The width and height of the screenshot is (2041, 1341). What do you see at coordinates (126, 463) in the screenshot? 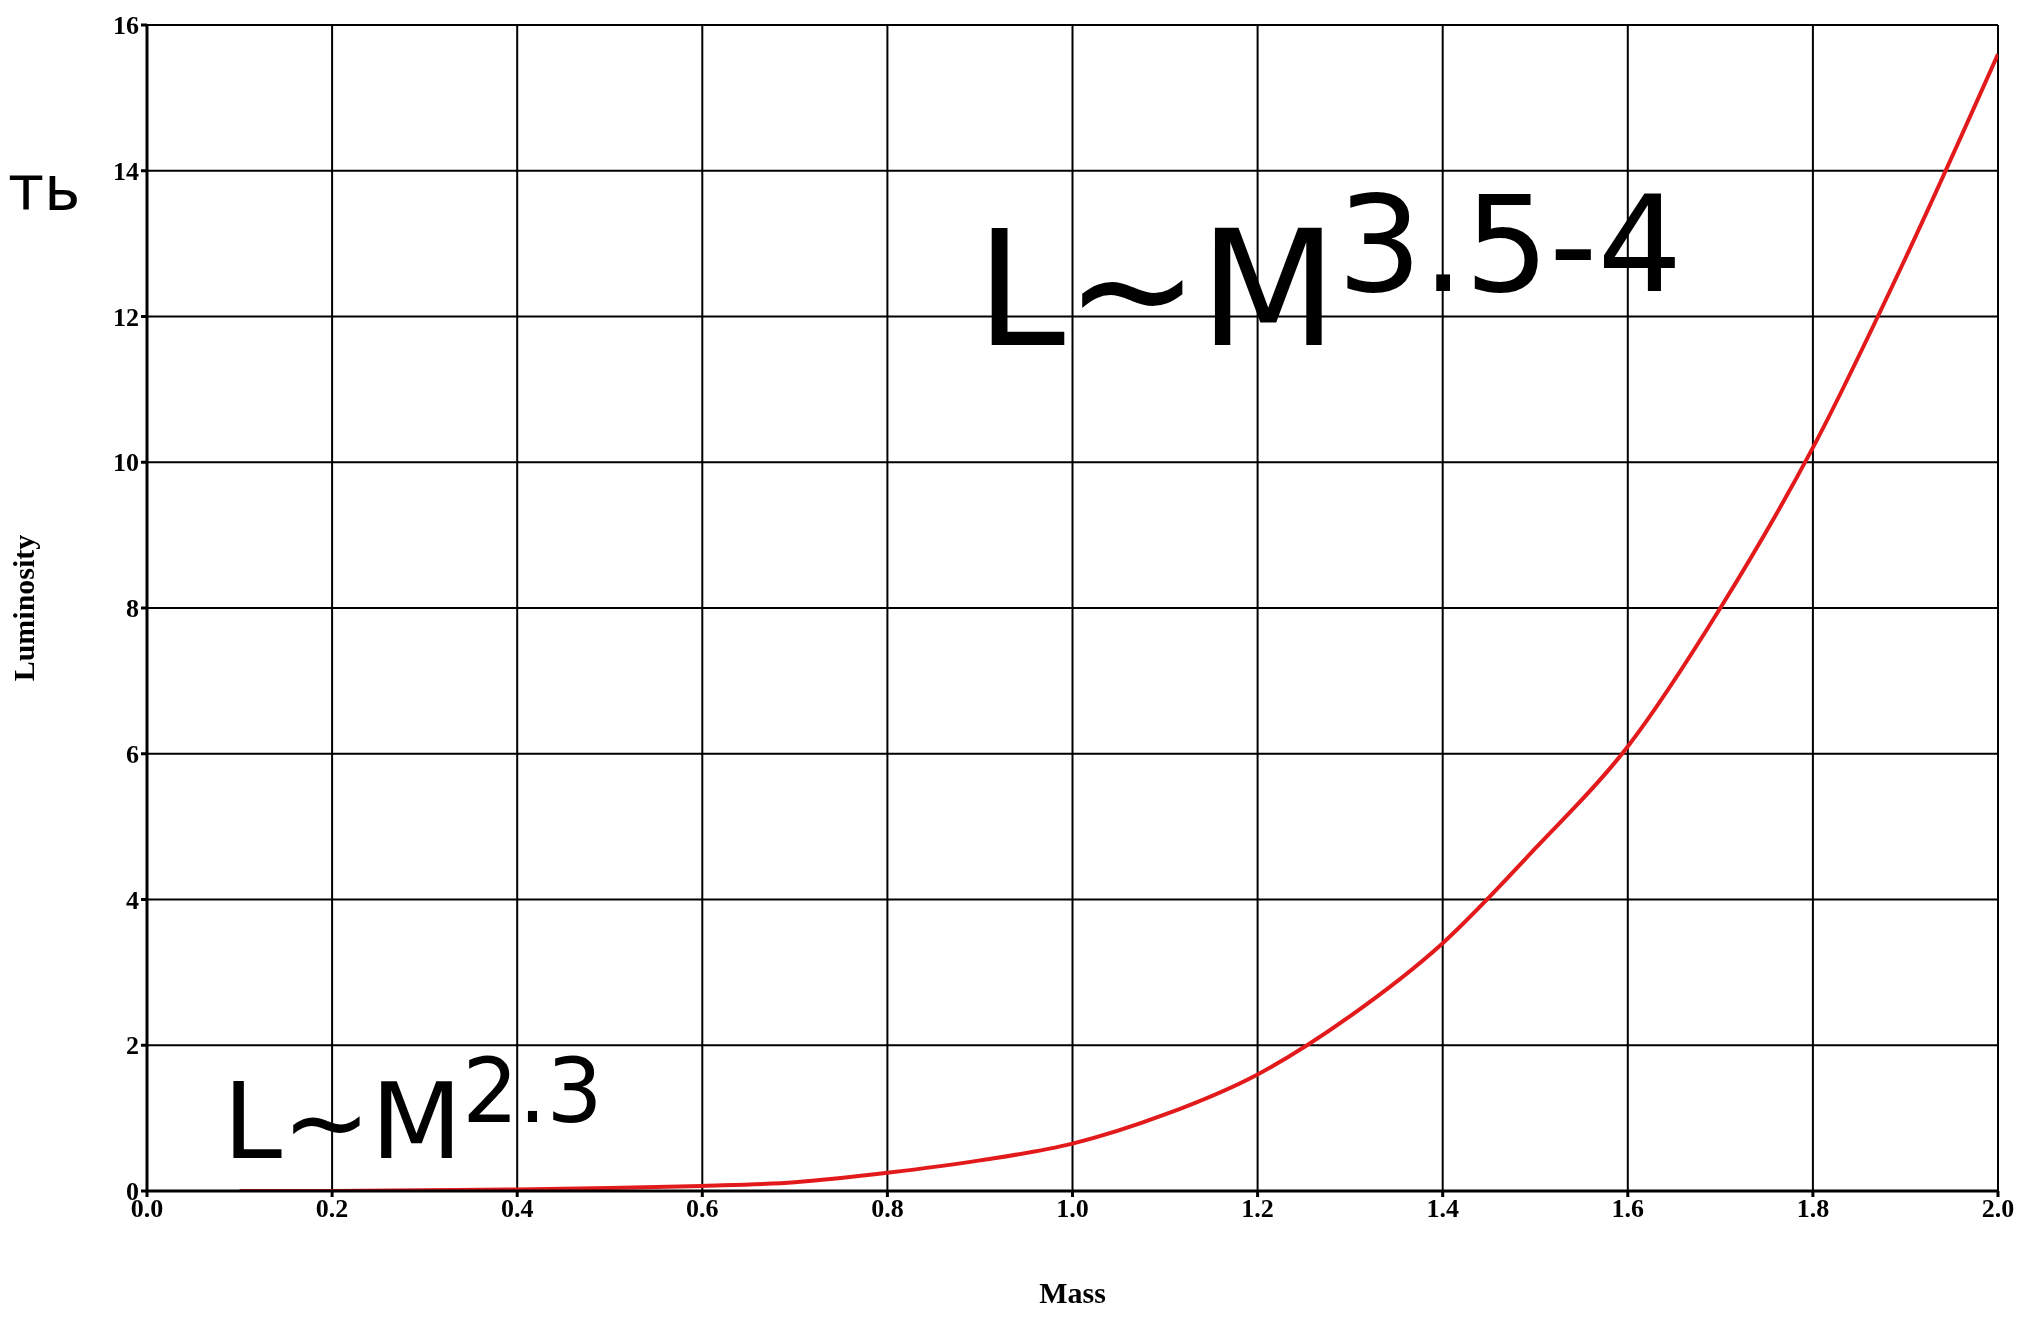
I see `y-tick-label: 10` at bounding box center [126, 463].